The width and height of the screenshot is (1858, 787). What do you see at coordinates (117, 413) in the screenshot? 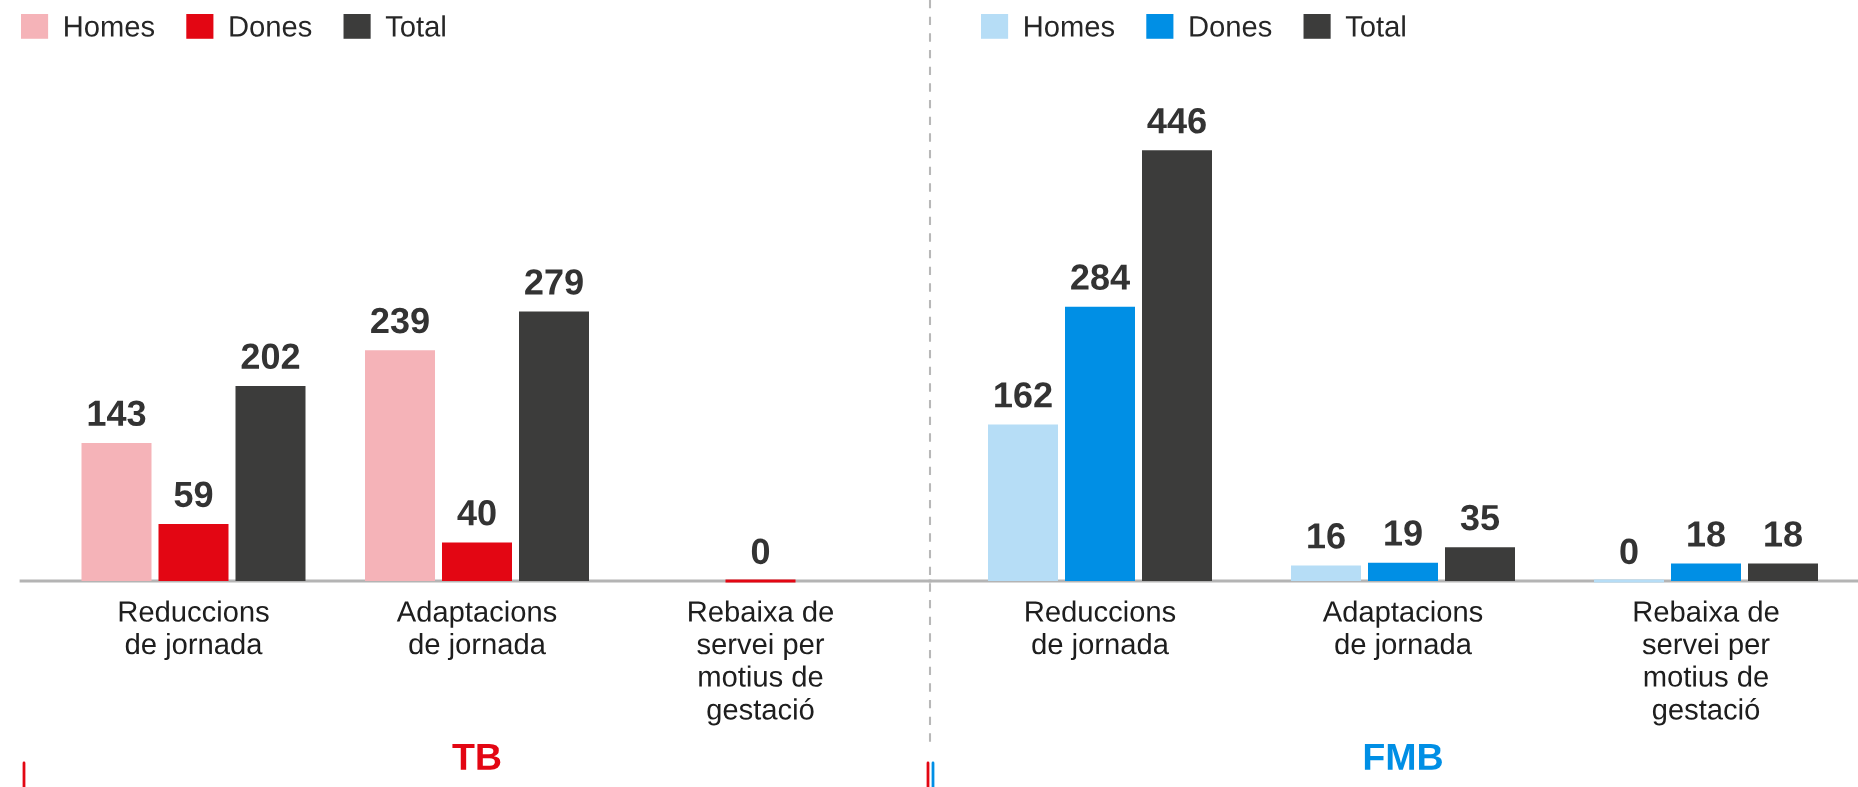
I see `data-label: 143` at bounding box center [117, 413].